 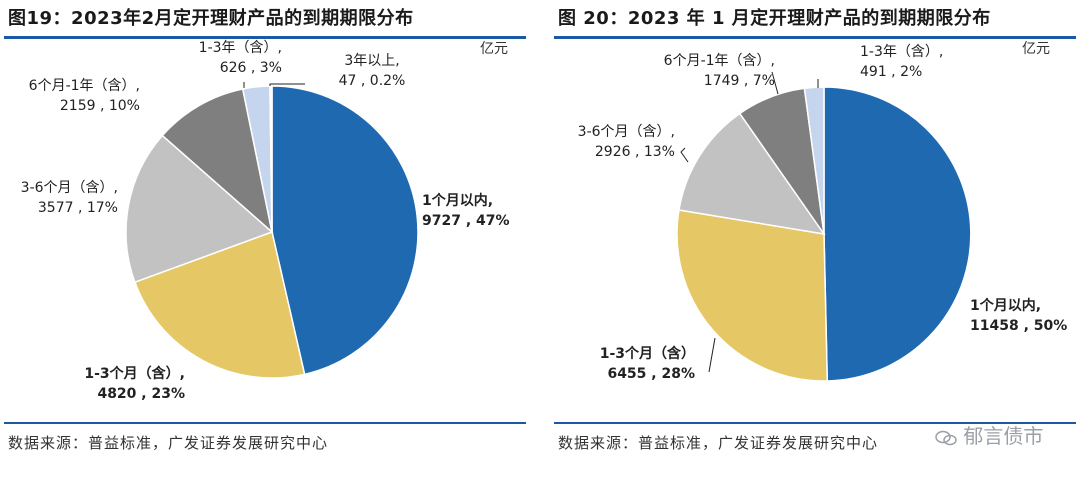 What do you see at coordinates (647, 363) in the screenshot?
I see `slice-data-label: 1-3个月（含） 6455 , 28%` at bounding box center [647, 363].